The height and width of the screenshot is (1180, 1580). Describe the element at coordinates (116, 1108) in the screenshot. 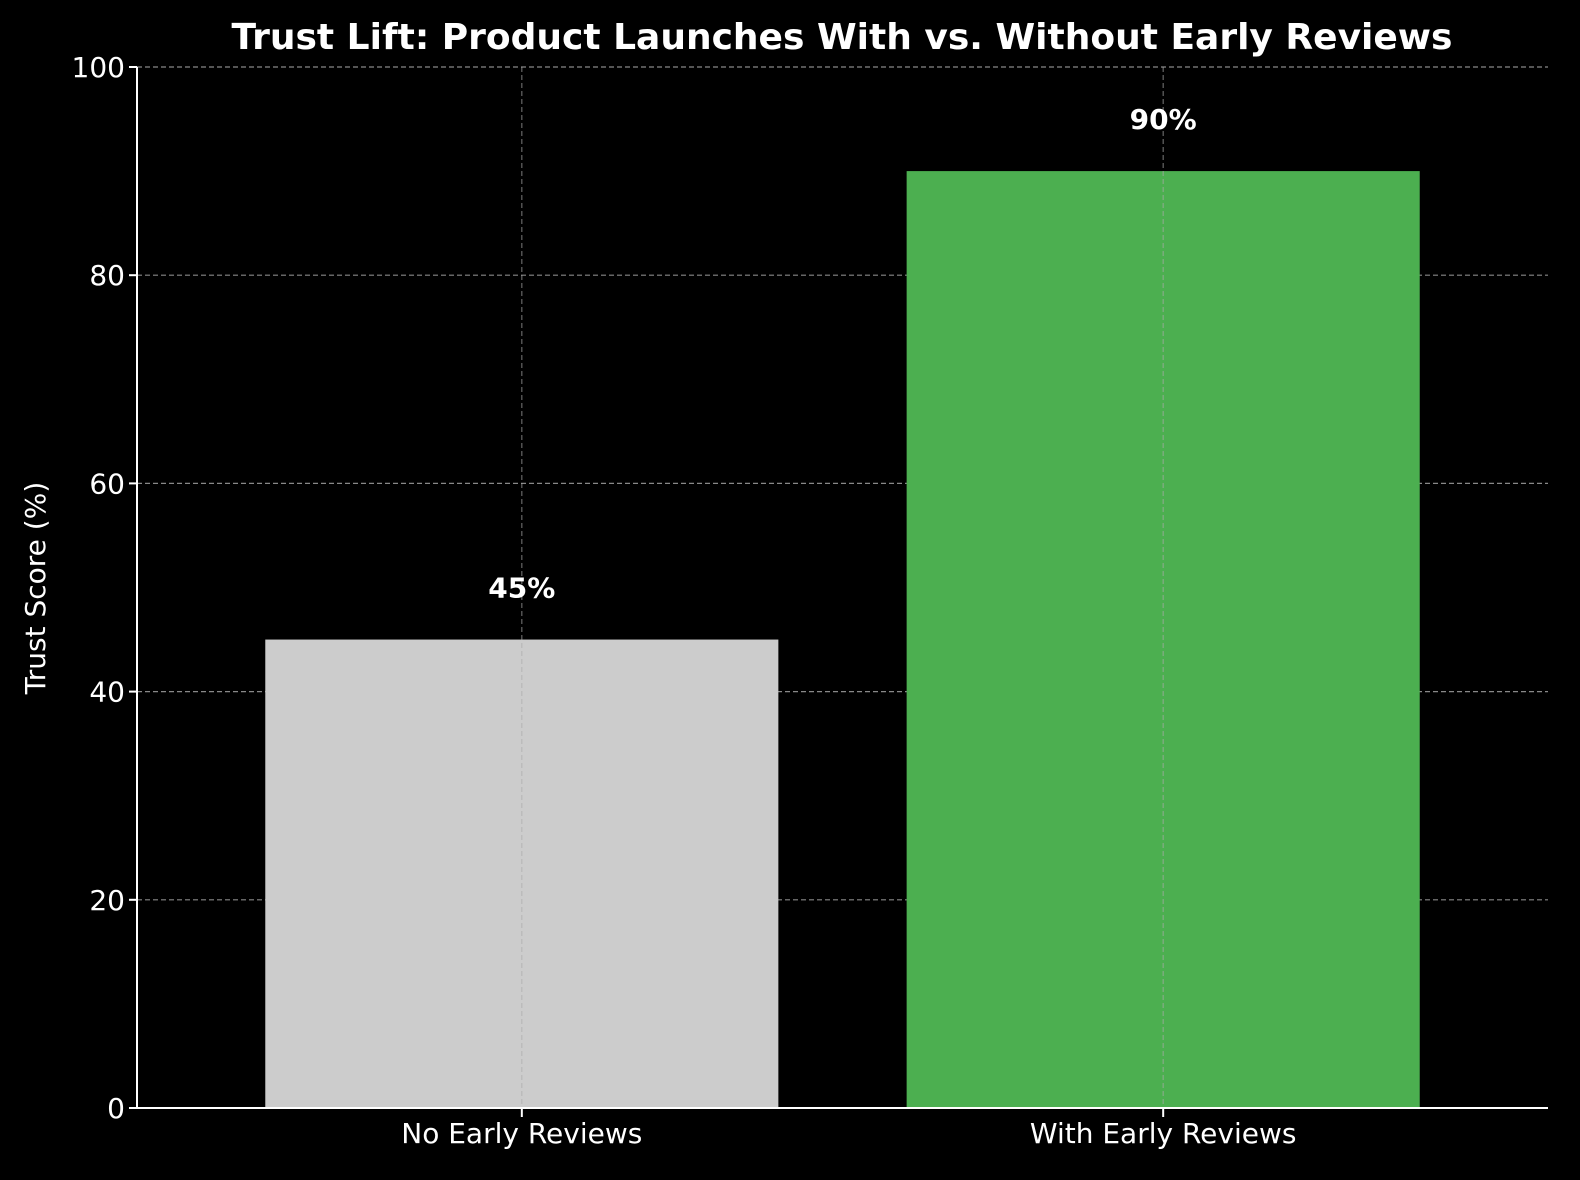

I see `y-tick-label: 0` at that location.